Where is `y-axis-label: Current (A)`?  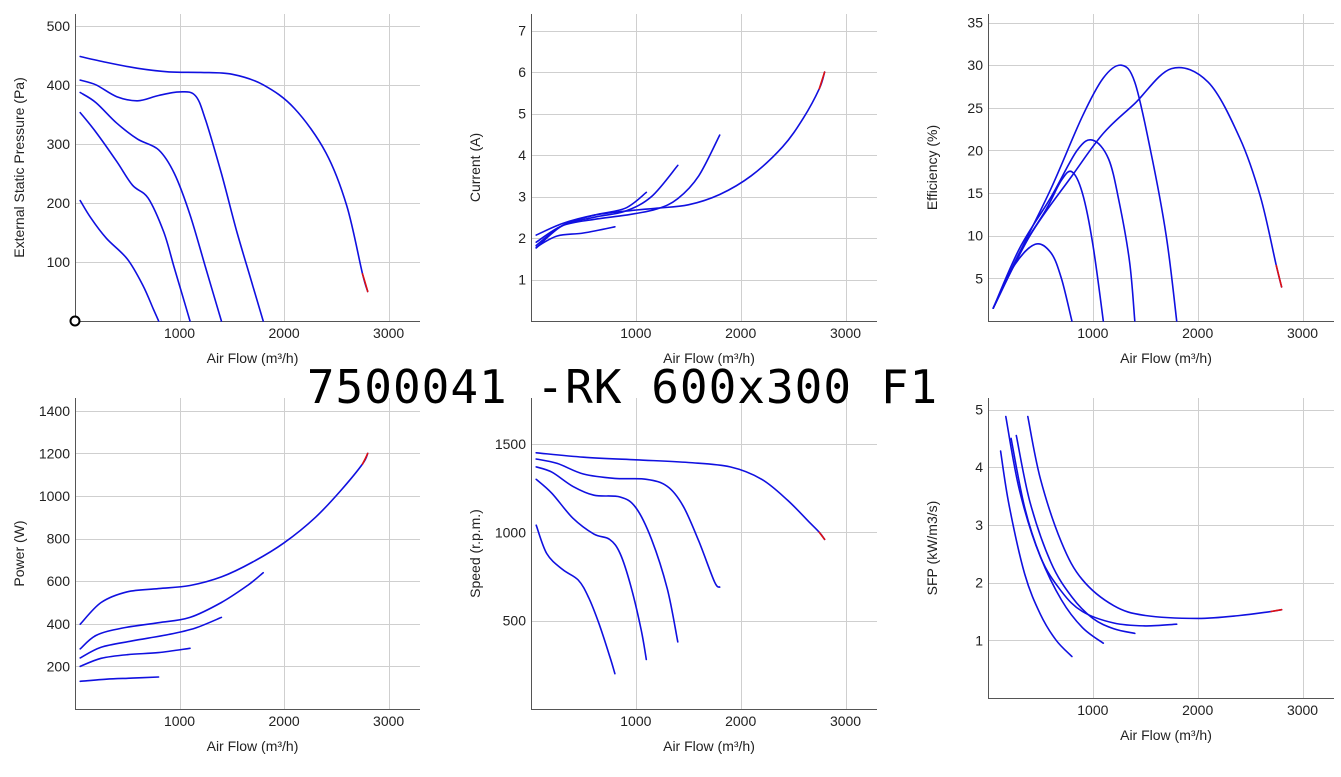 y-axis-label: Current (A) is located at coordinates (475, 167).